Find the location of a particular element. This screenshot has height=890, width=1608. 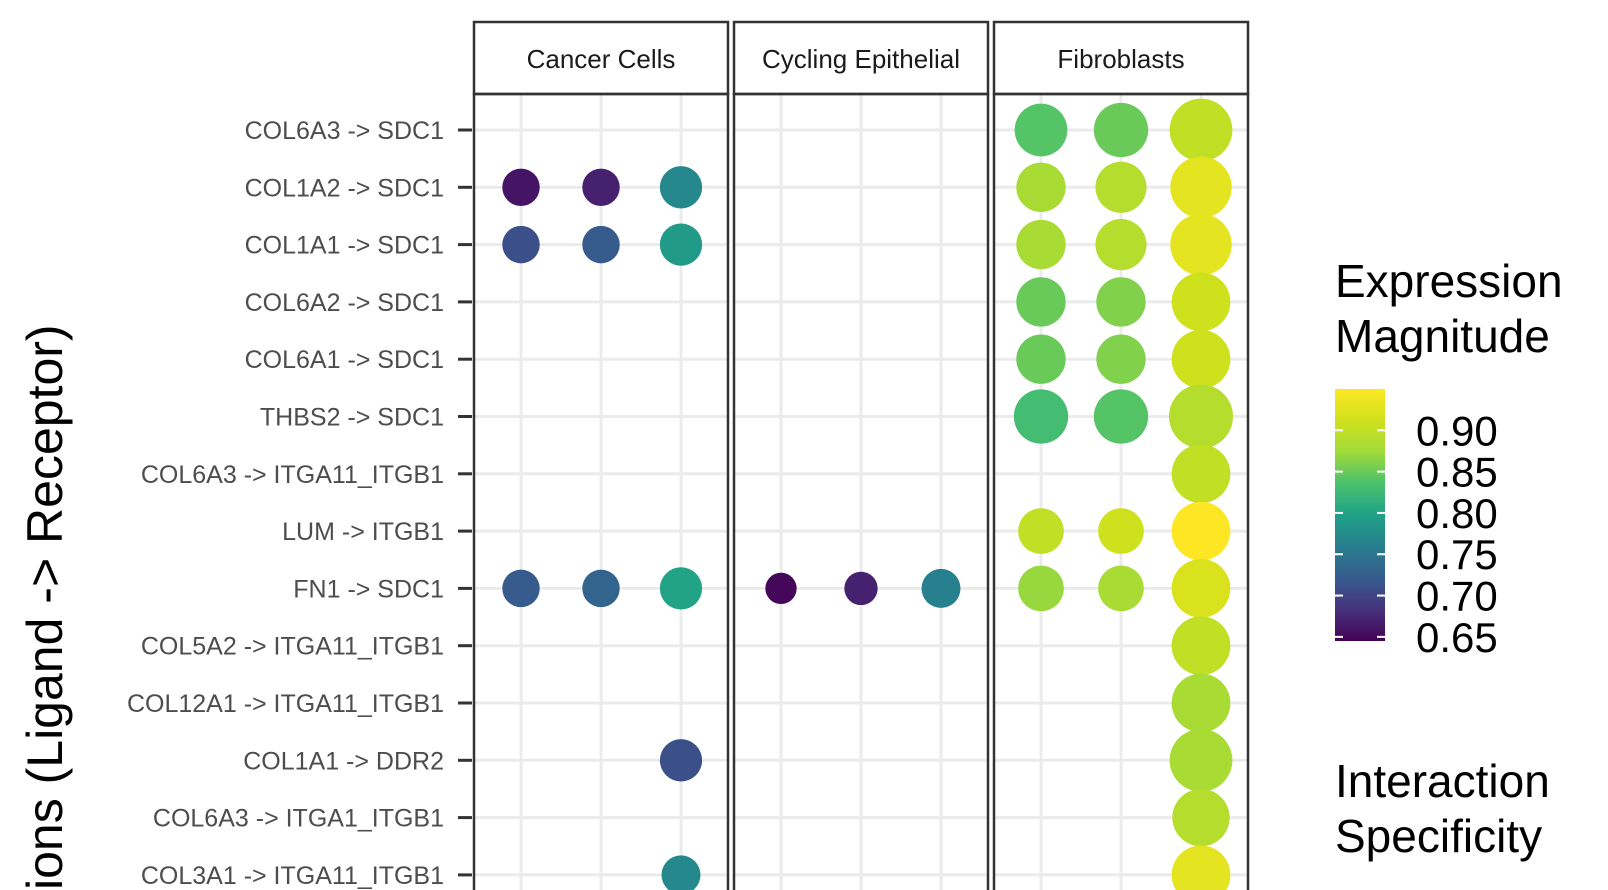

legend-tick-label: 0.80 is located at coordinates (1457, 513).